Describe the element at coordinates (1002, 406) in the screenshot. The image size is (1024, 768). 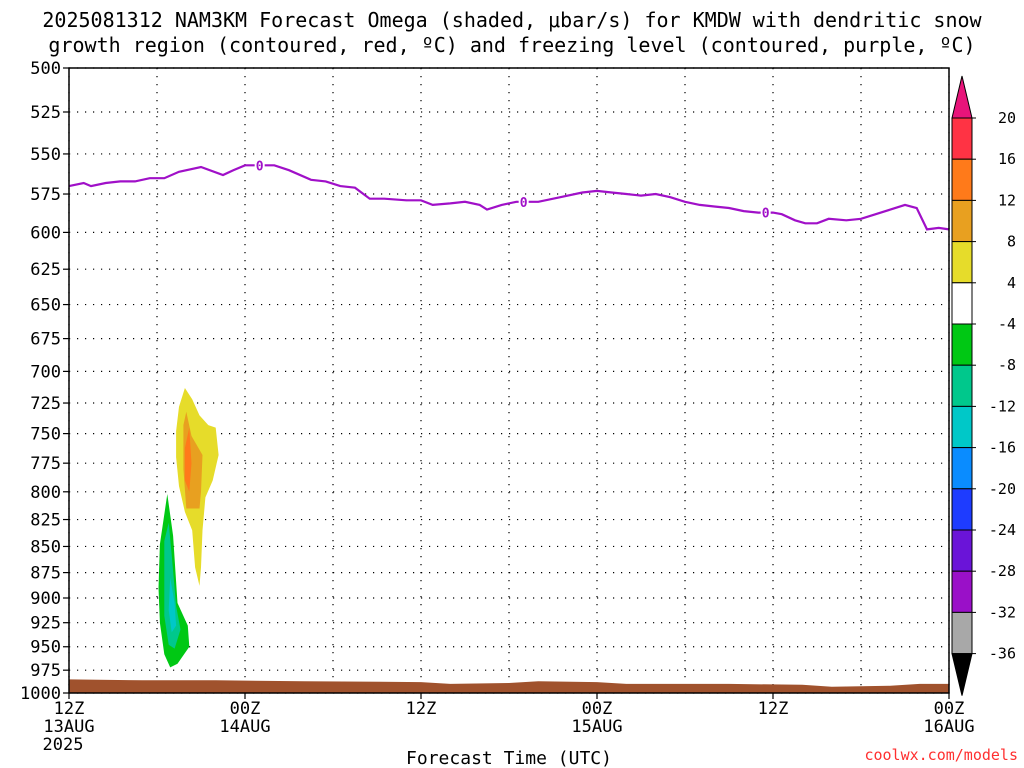
I see `colorbar-label: -12` at that location.